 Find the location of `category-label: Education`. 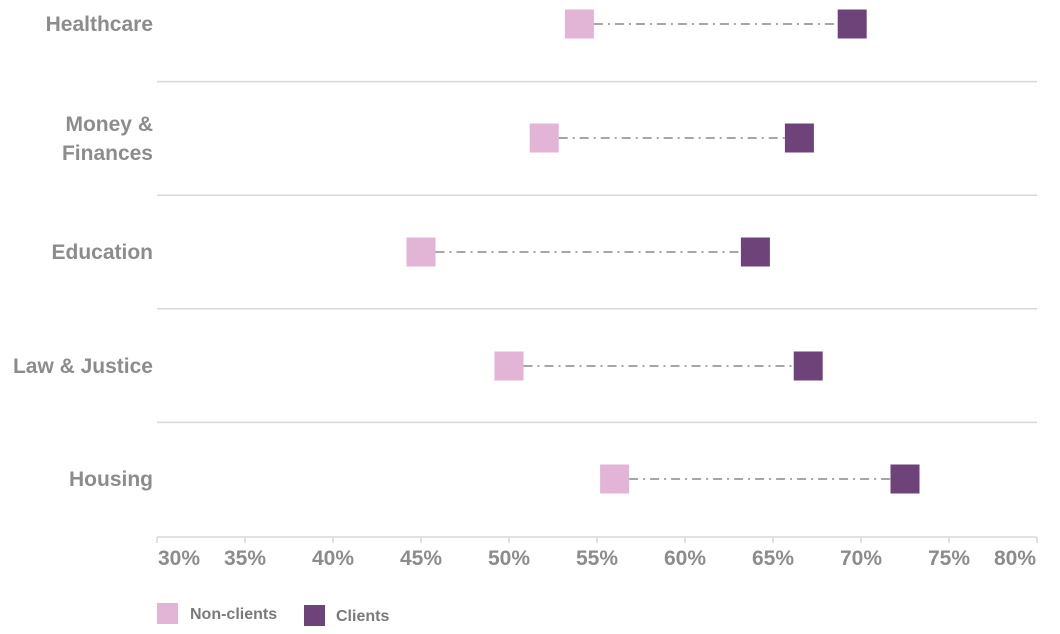

category-label: Education is located at coordinates (102, 252).